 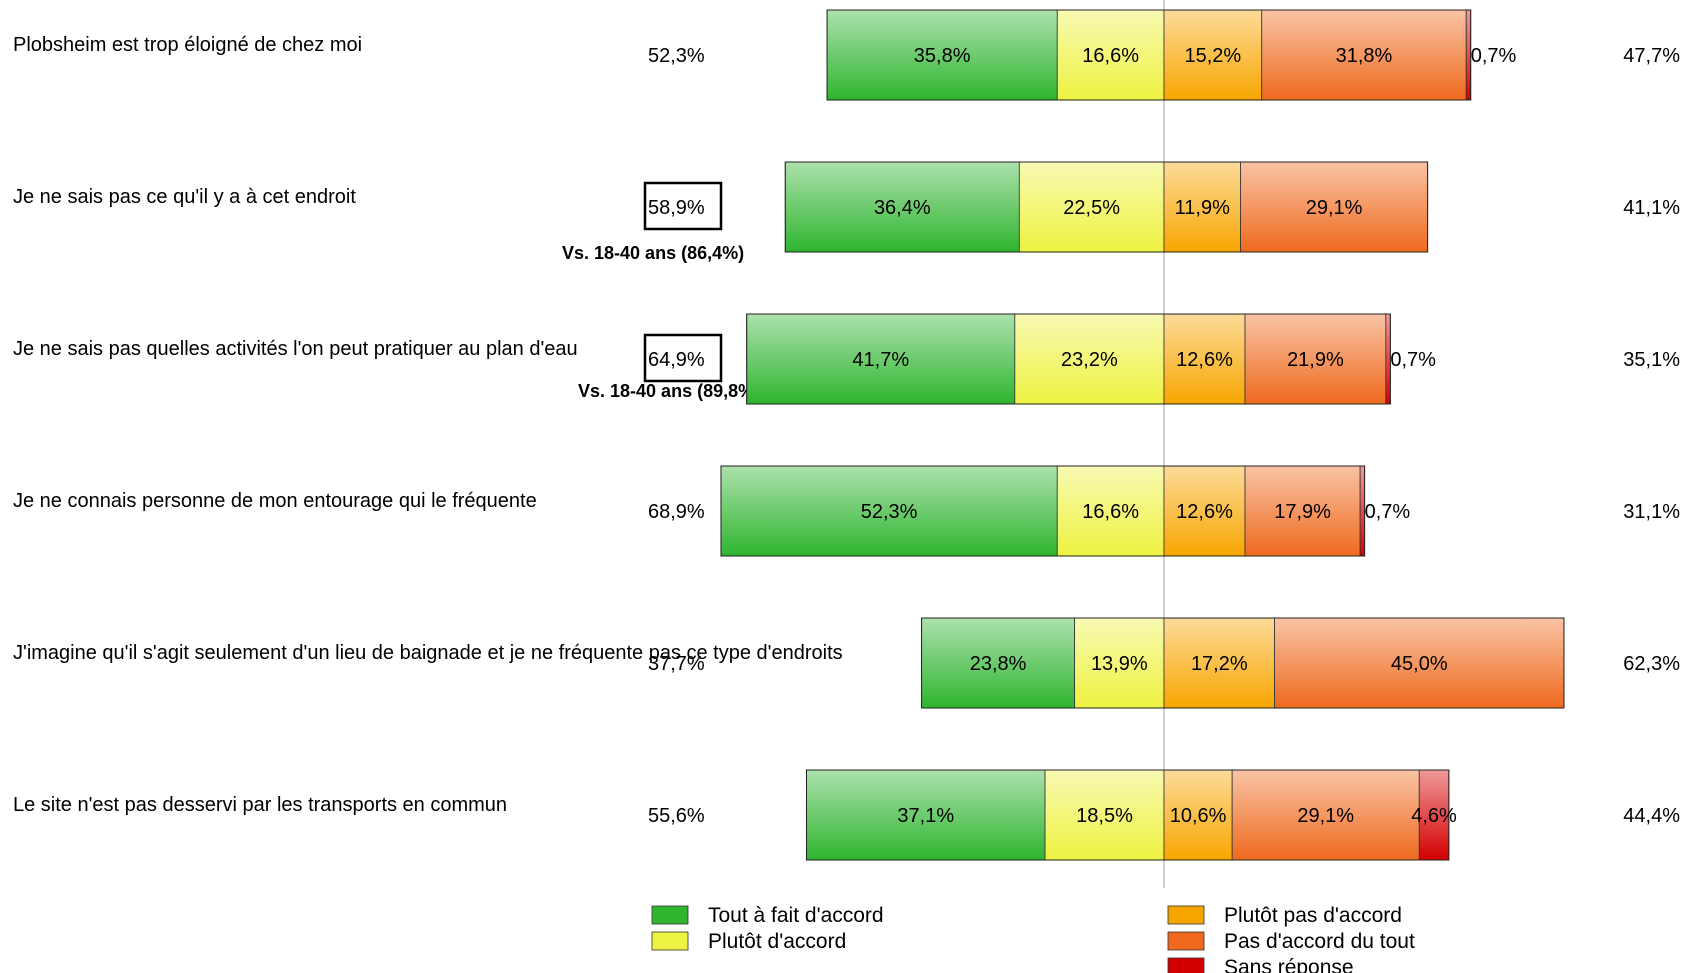 I want to click on legend-item-pas-d-accord-du-tout: Pas d'accord du tout, so click(x=1291, y=941).